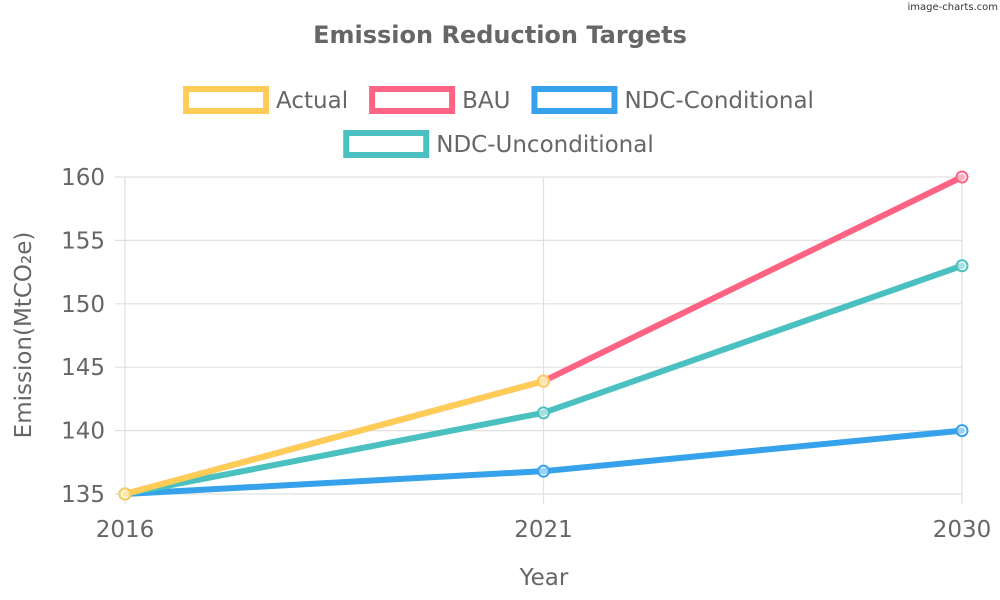 The height and width of the screenshot is (600, 1000). What do you see at coordinates (83, 368) in the screenshot?
I see `y-tick-label: 145` at bounding box center [83, 368].